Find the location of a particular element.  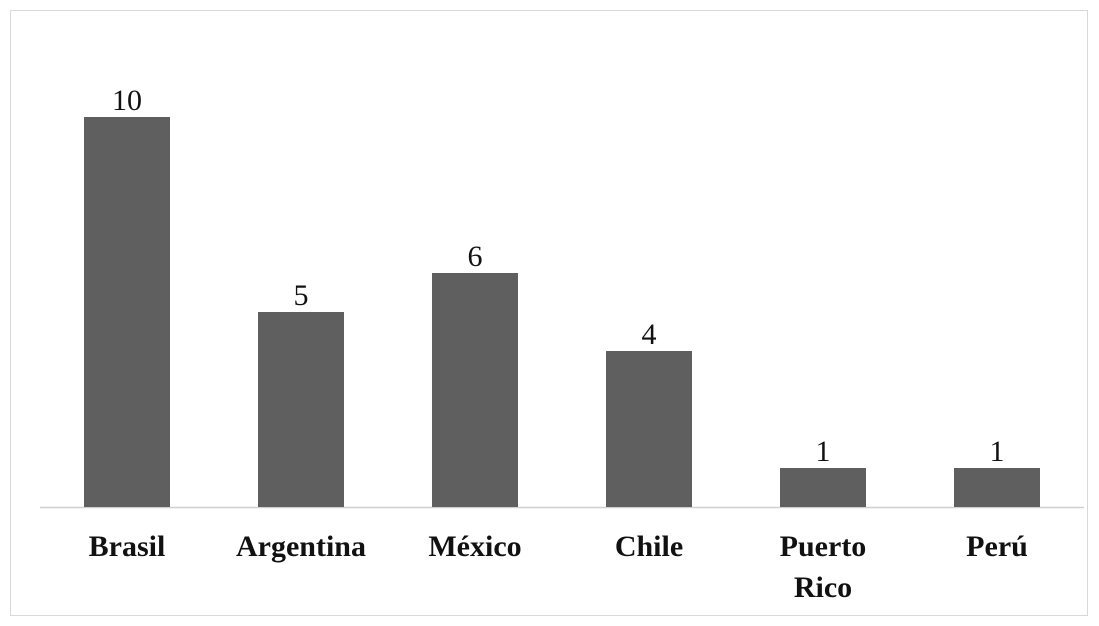

bar-puerto-rico is located at coordinates (823, 487).